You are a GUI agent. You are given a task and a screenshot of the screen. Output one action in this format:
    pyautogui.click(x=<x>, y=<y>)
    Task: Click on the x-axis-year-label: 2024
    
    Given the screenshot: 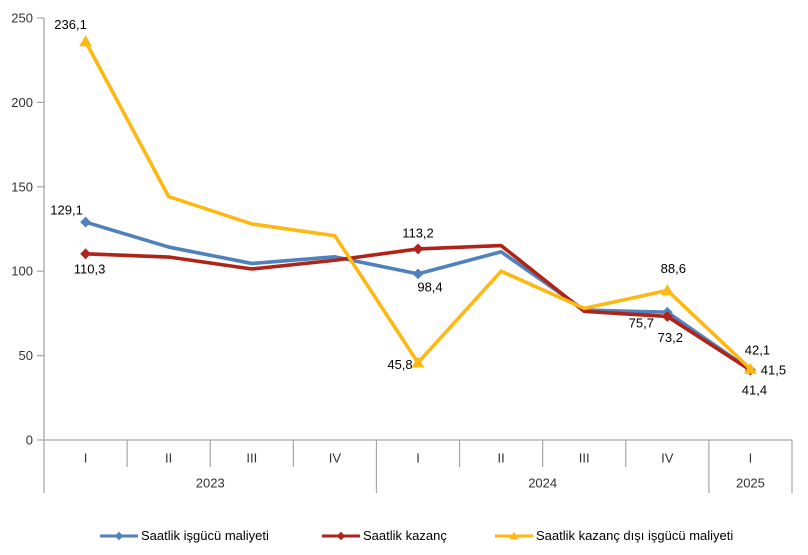 What is the action you would take?
    pyautogui.click(x=542, y=483)
    